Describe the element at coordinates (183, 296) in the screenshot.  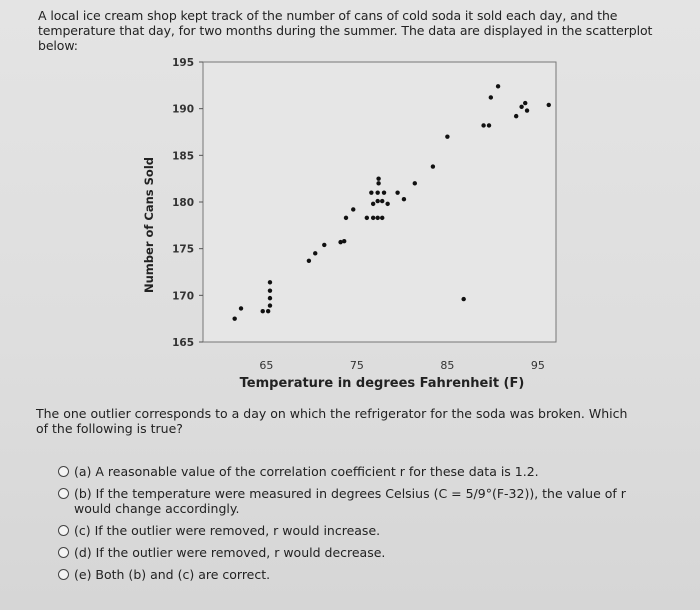
I see `y-tick-label: 170` at that location.